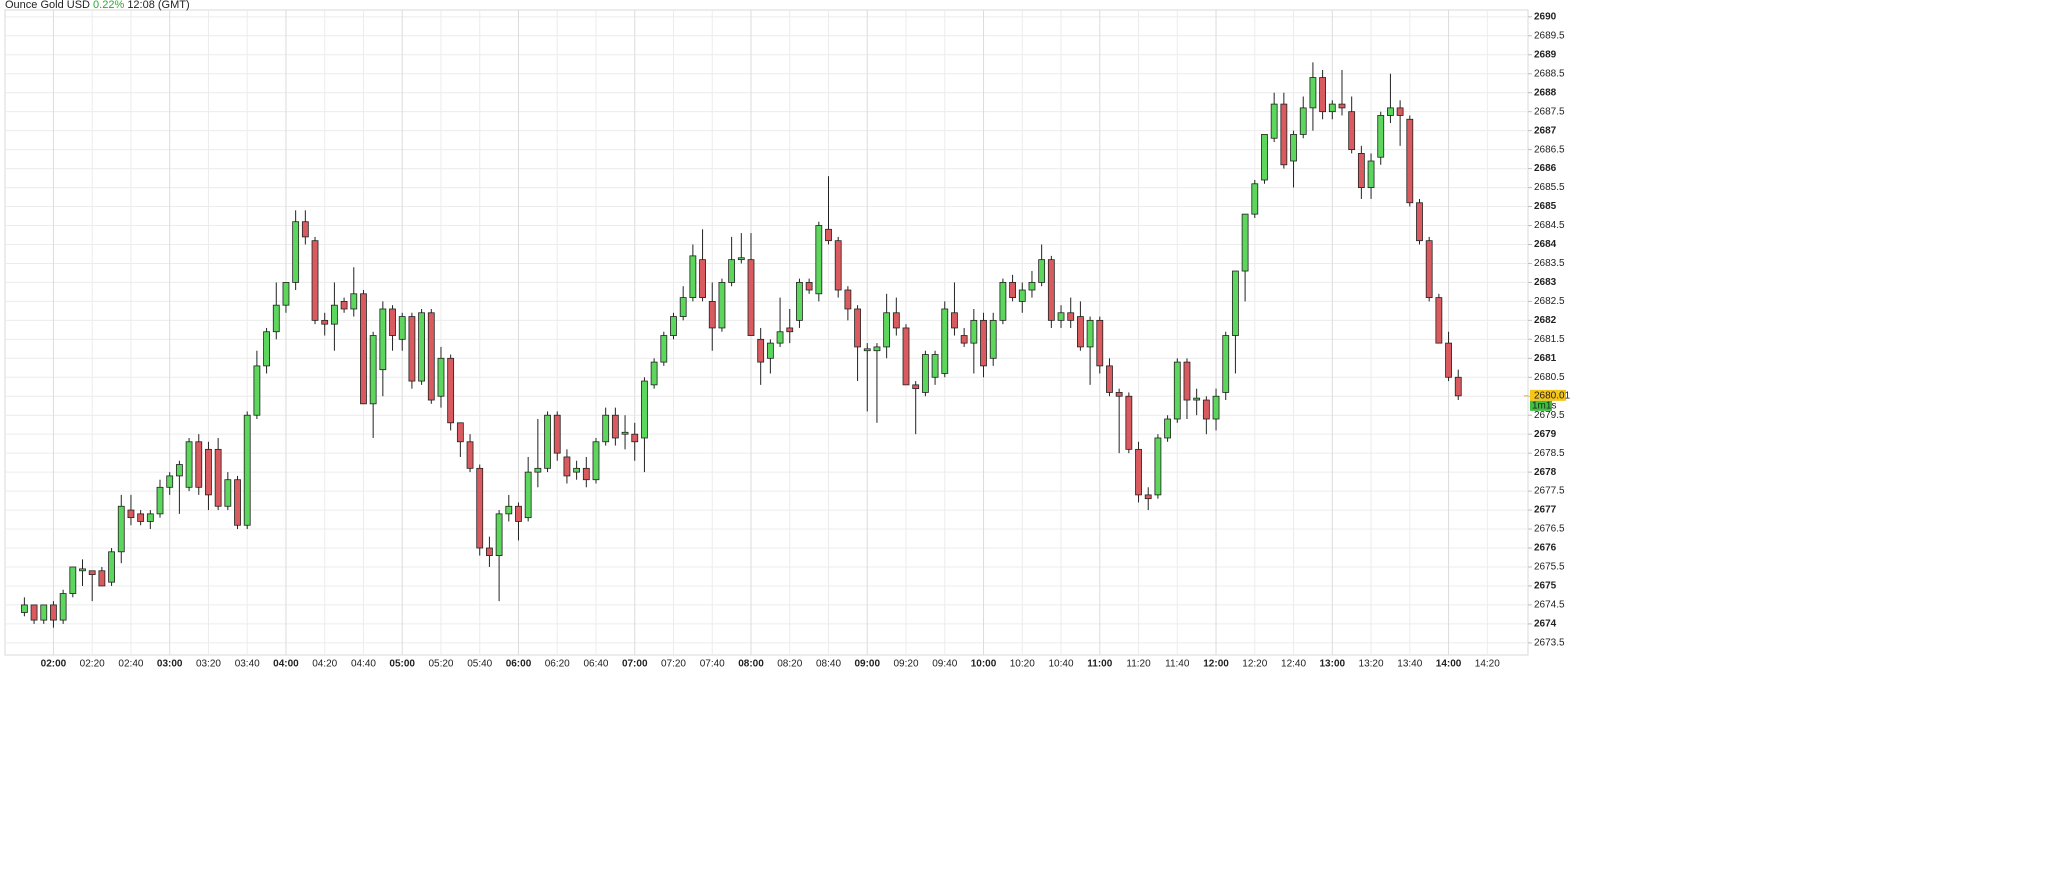  I want to click on countdown-box, so click(1541, 405).